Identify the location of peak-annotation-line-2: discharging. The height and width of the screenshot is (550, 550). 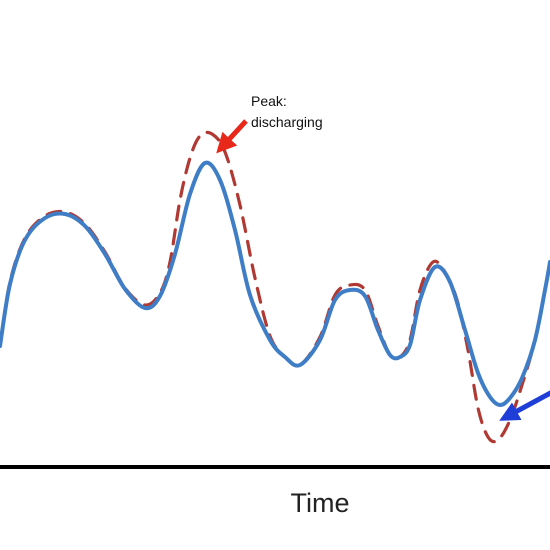
(287, 122).